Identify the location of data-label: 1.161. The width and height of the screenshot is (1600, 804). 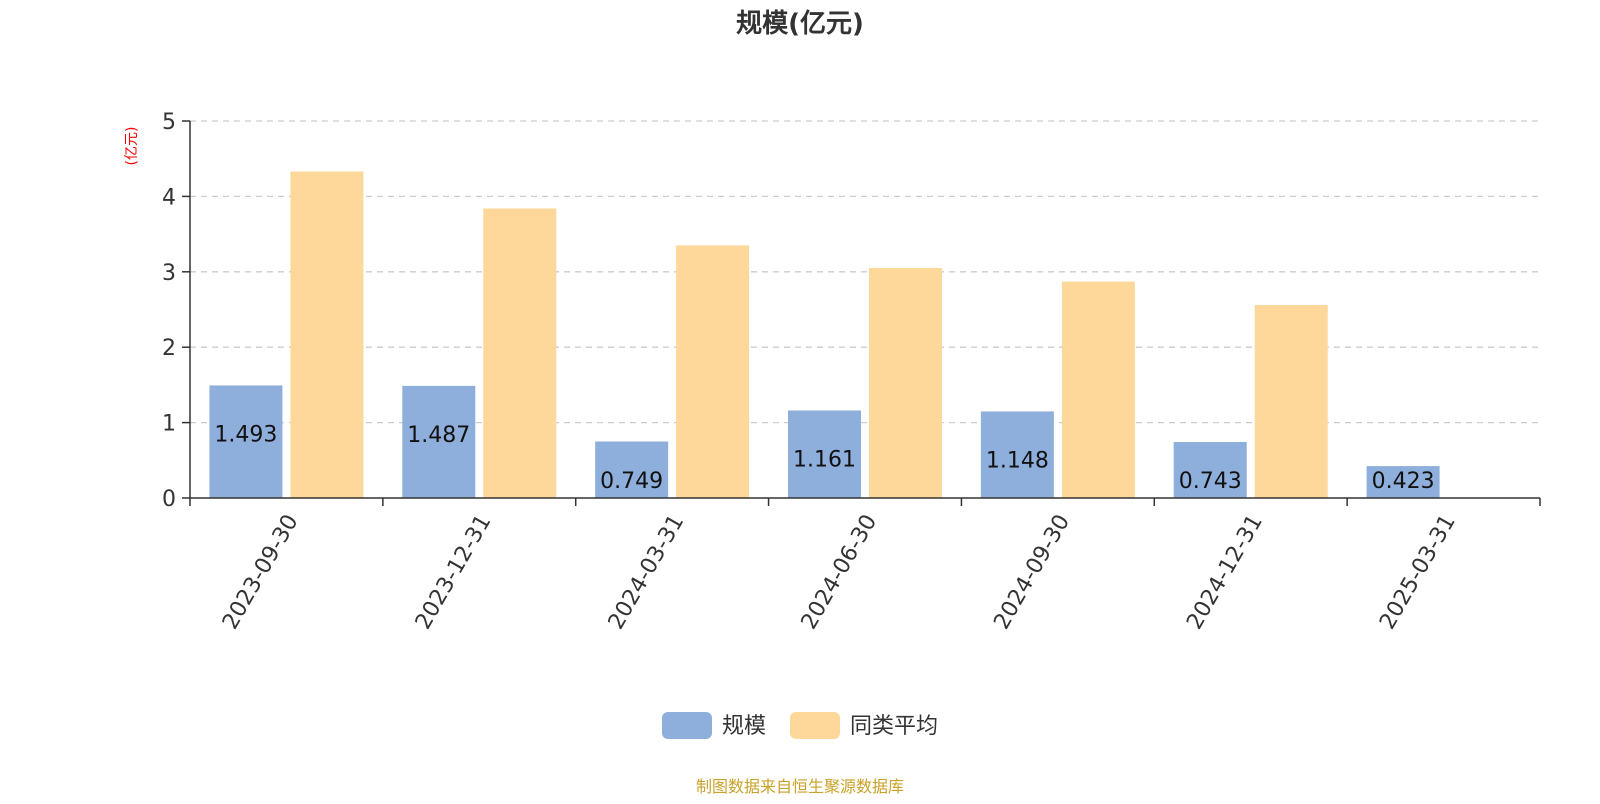
(824, 459).